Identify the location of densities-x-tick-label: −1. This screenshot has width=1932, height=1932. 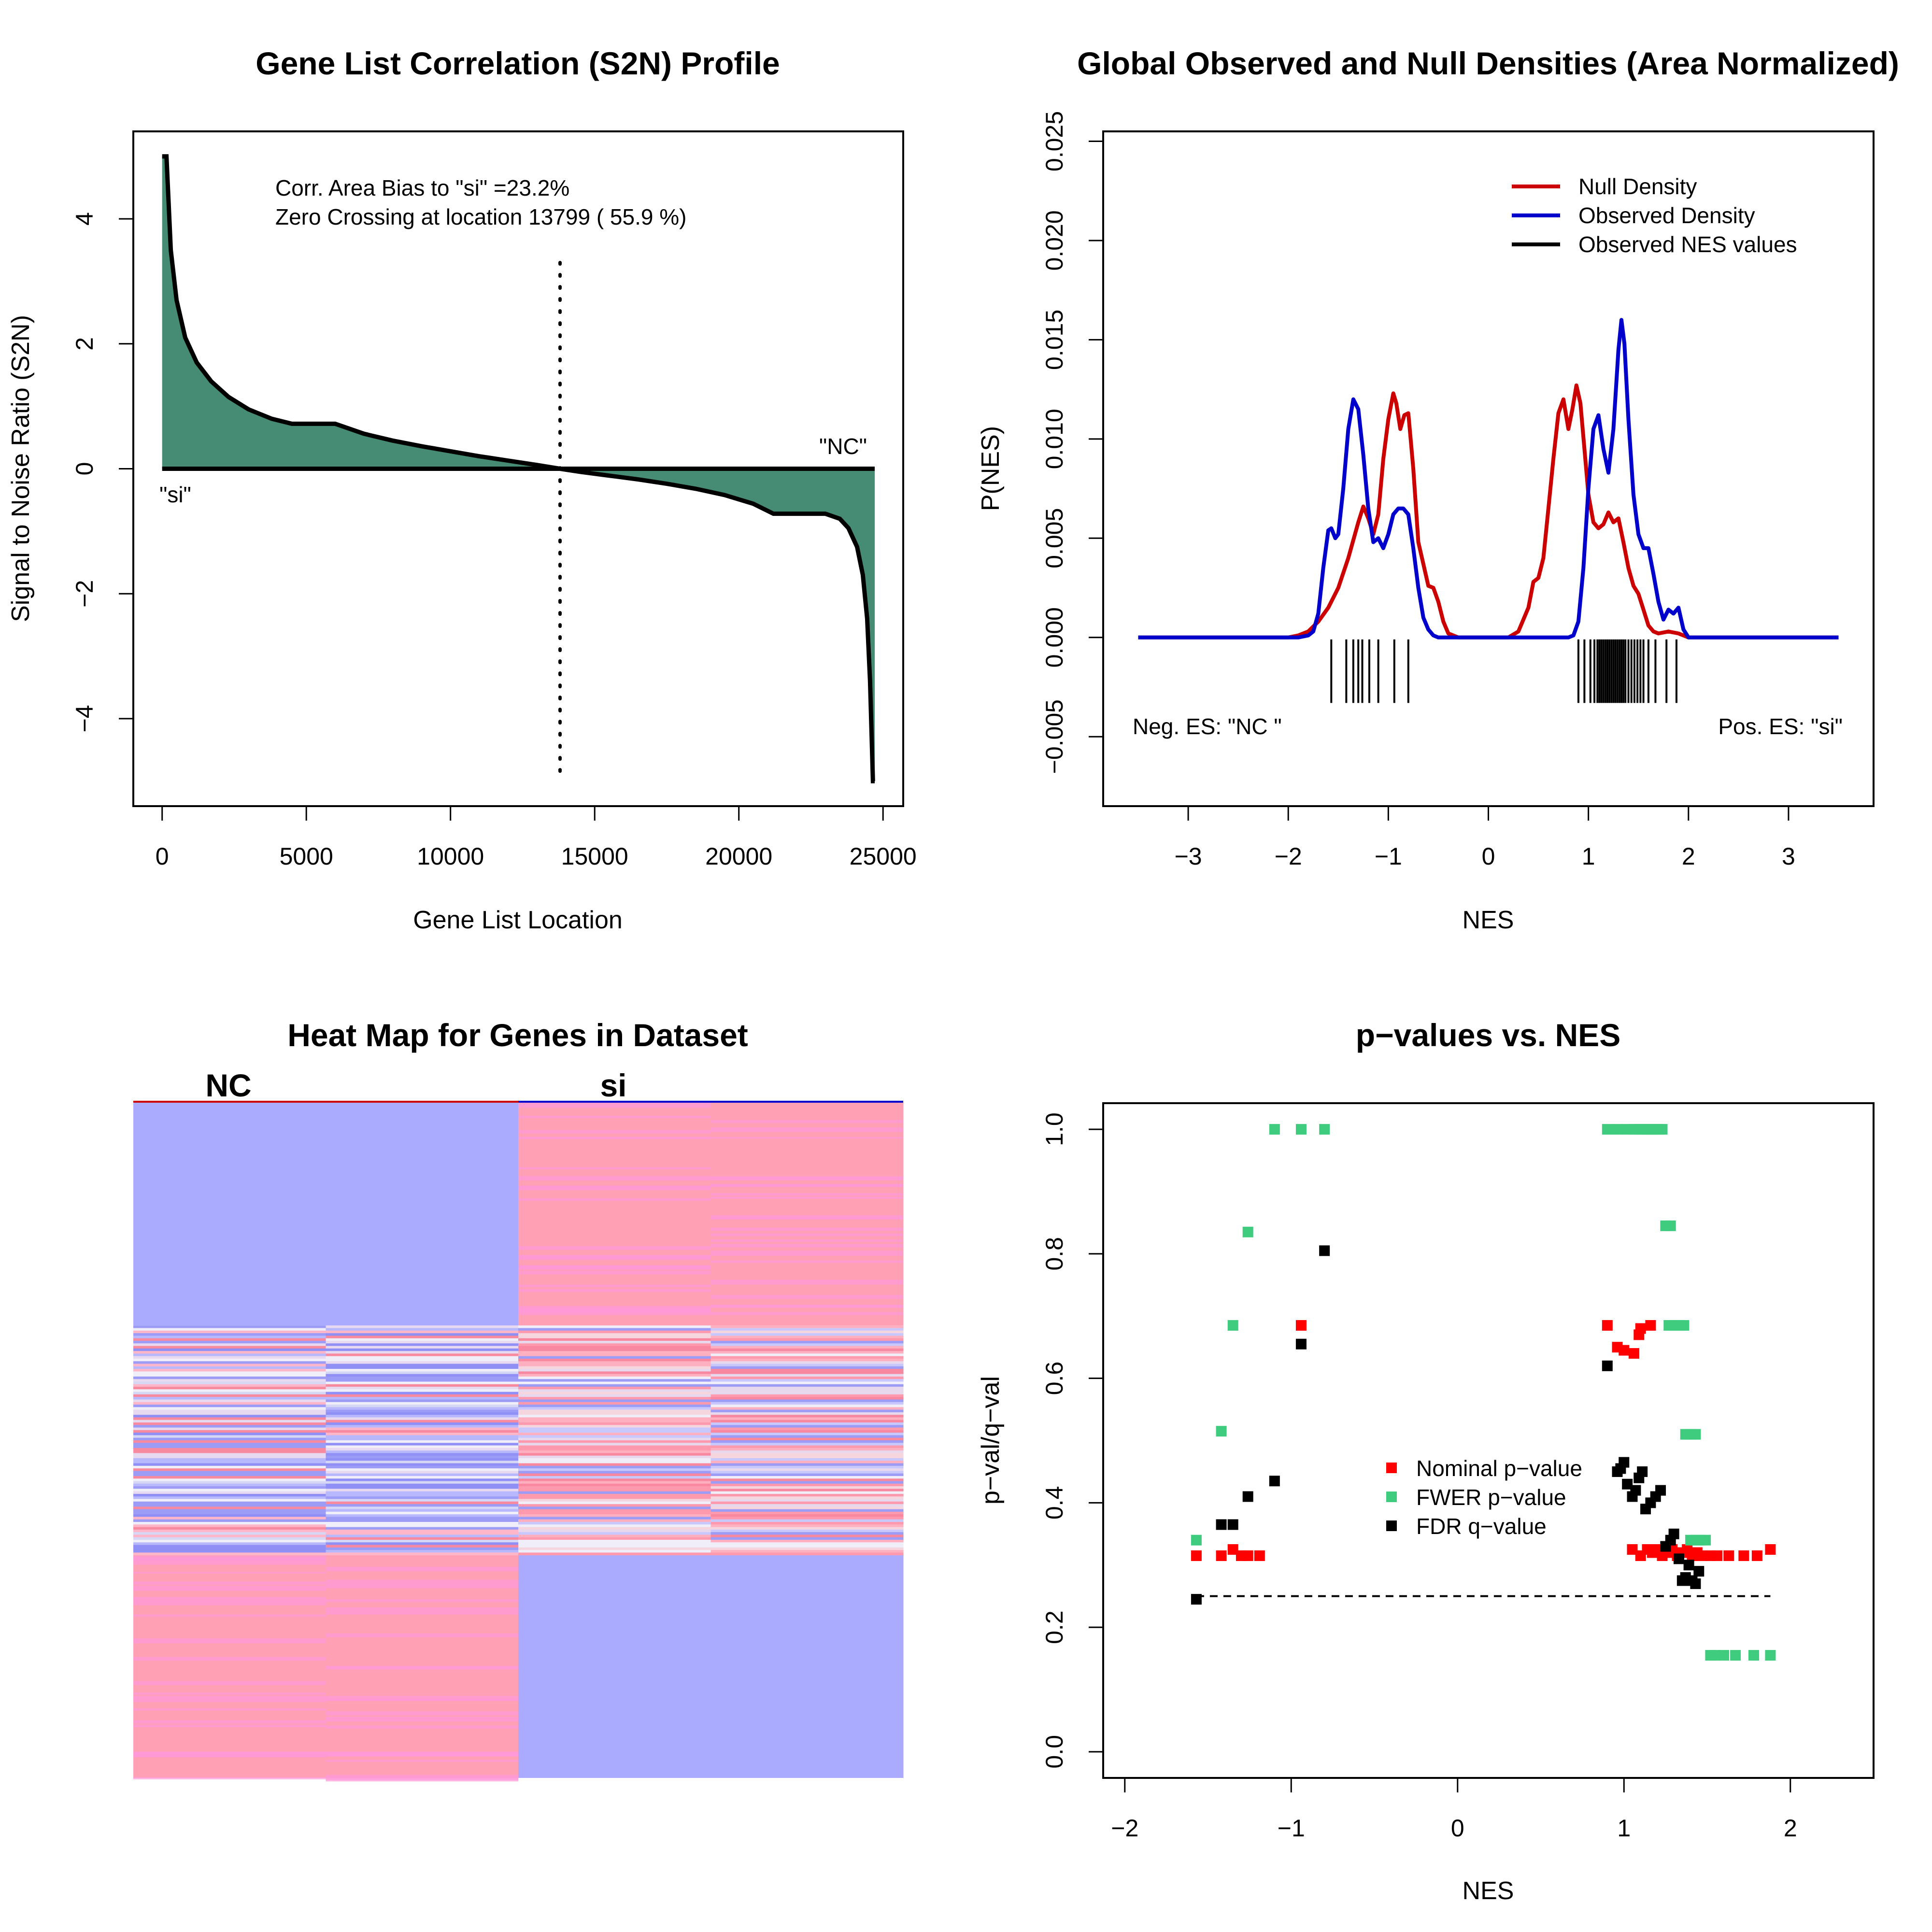
(1388, 856).